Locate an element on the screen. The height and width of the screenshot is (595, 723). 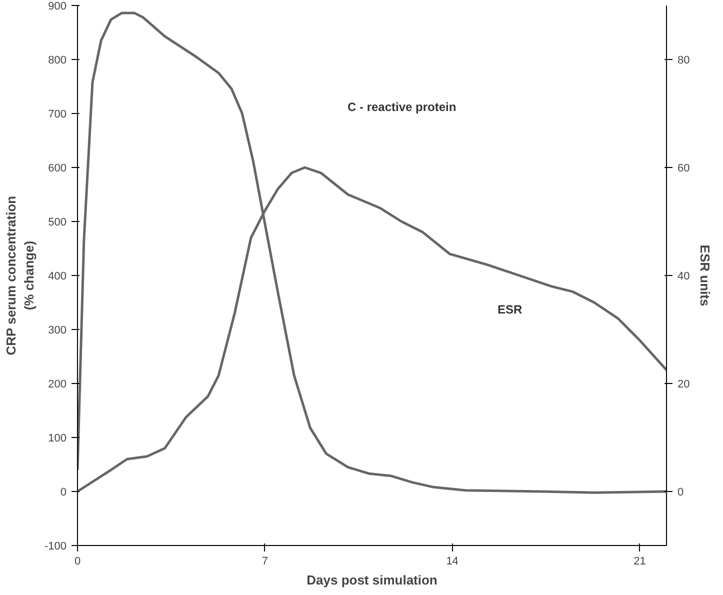
x-axis-title: Days post simulation is located at coordinates (372, 580).